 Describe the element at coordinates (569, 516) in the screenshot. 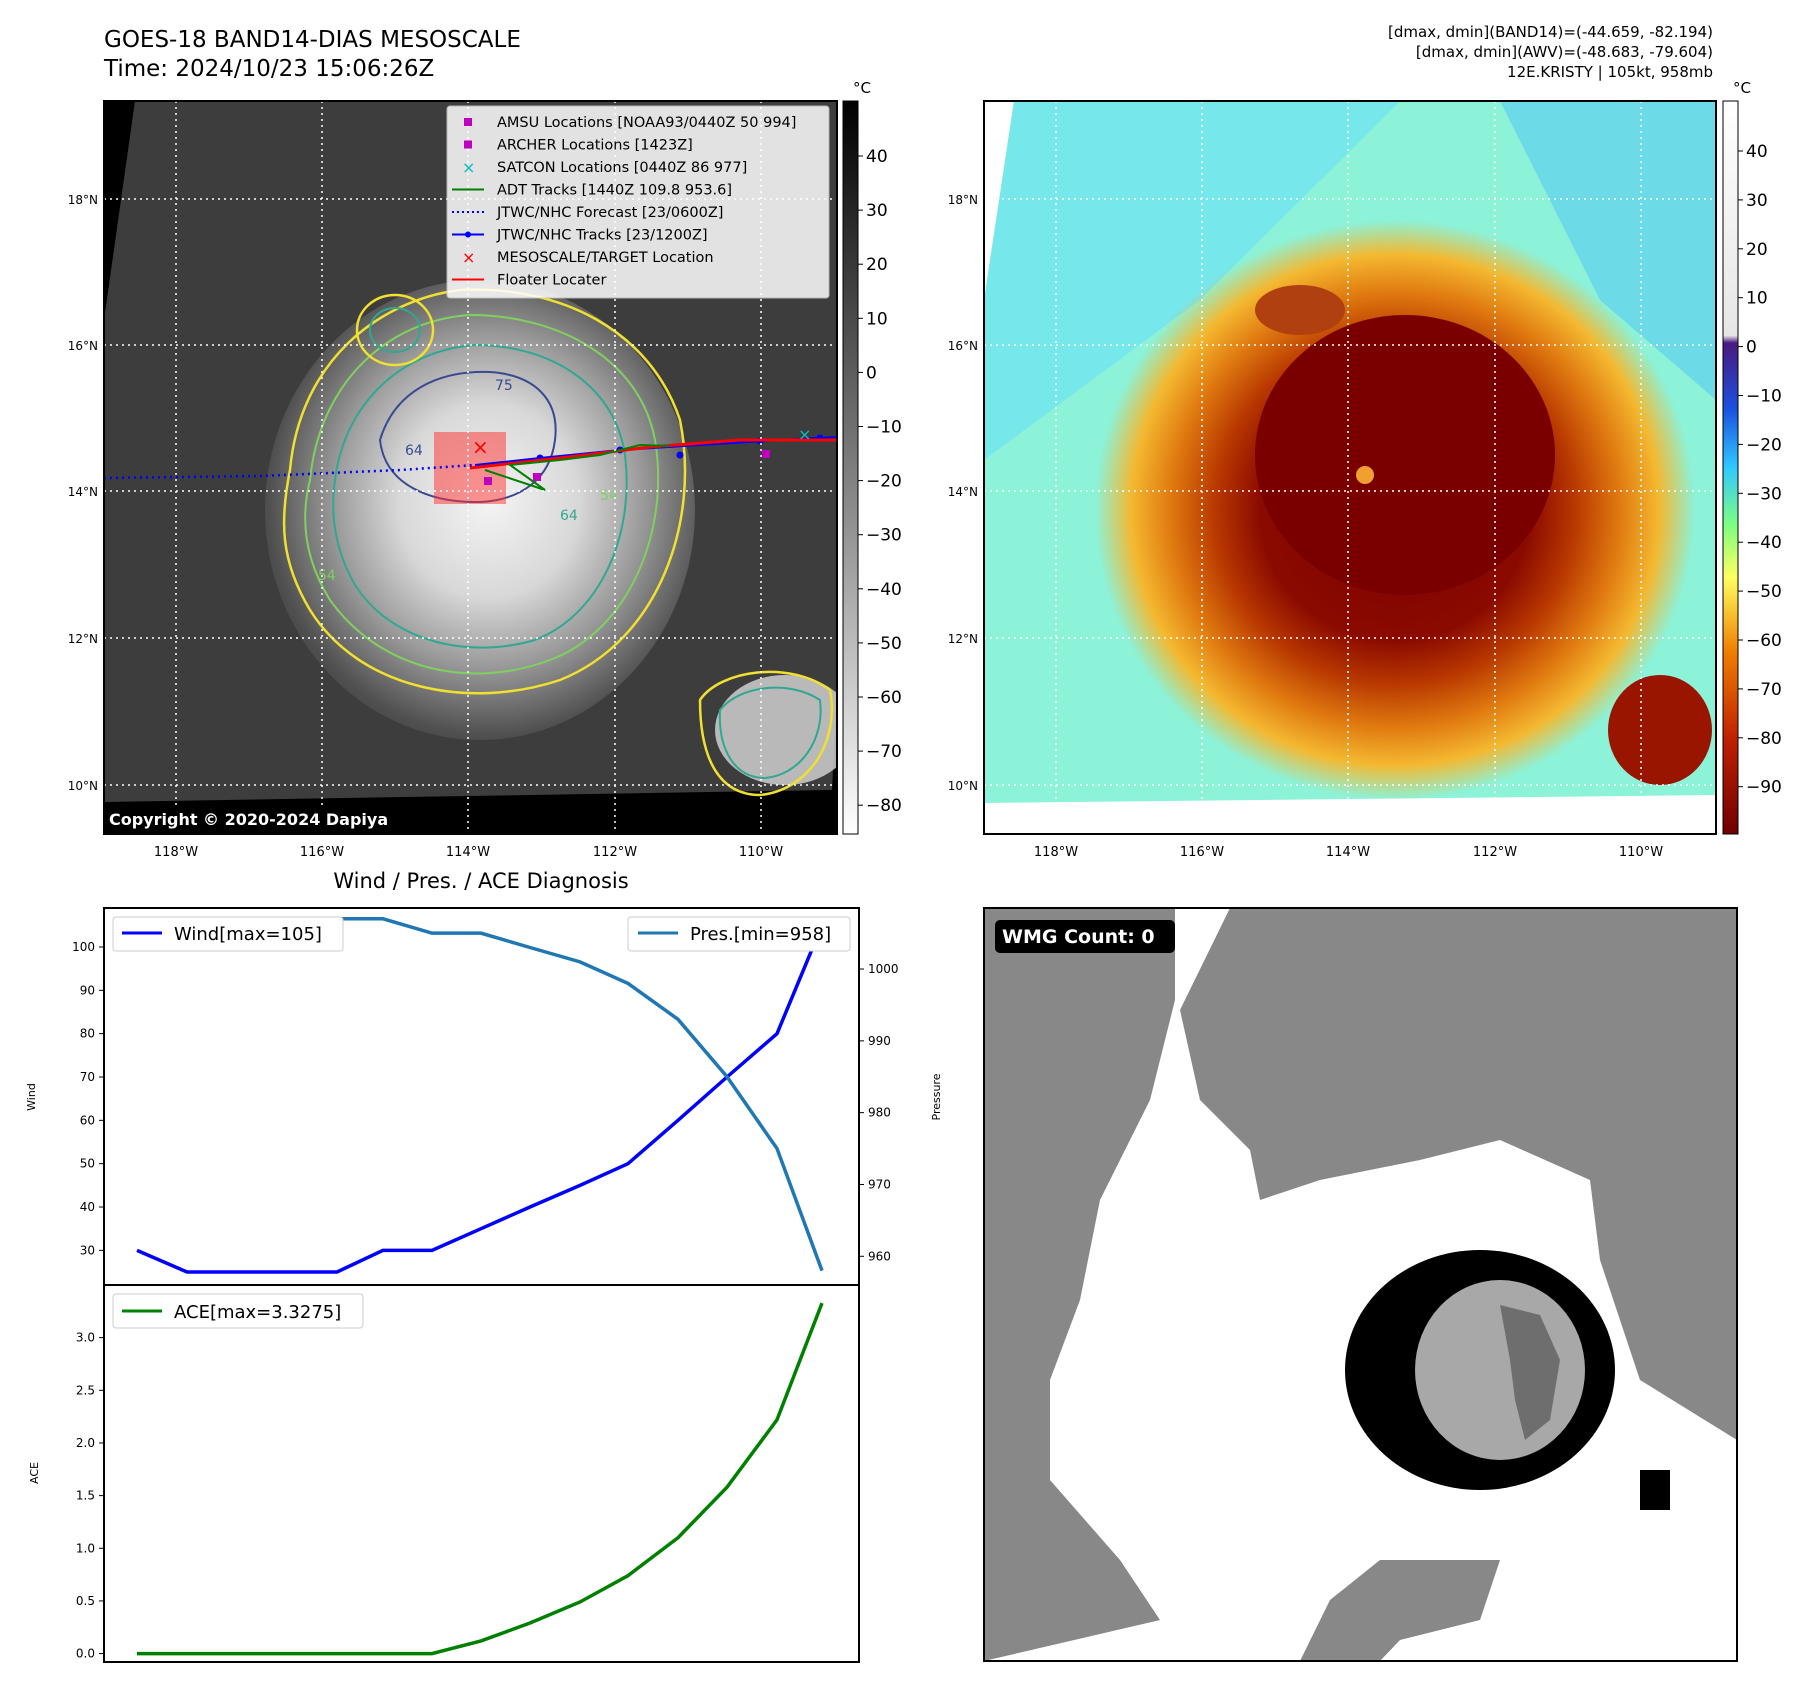

I see `contour-label: 64` at that location.